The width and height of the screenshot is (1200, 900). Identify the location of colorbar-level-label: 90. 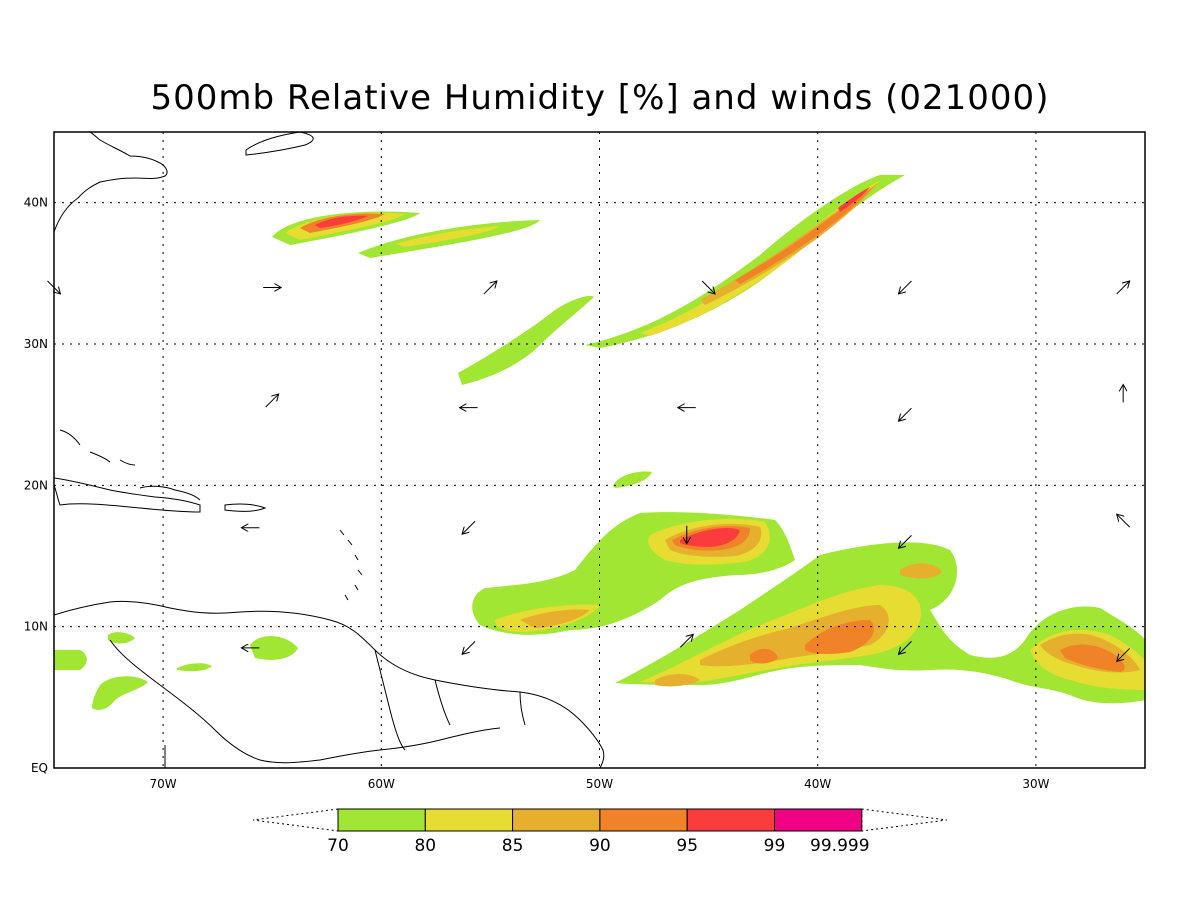
(600, 846).